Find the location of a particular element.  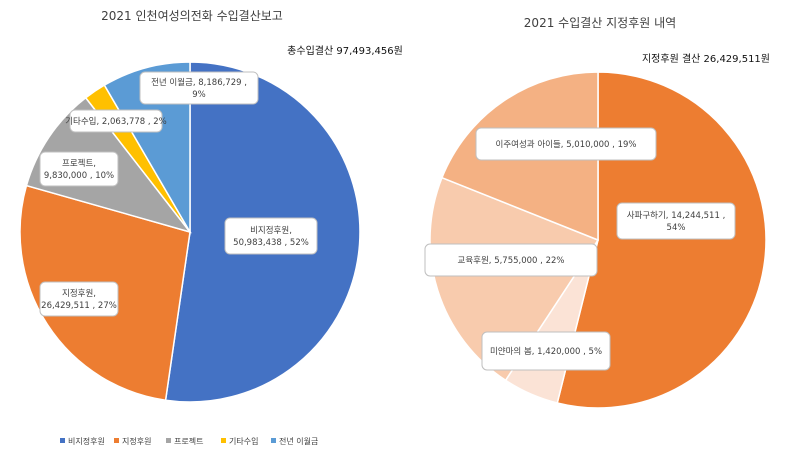

pie2-data-label-1: 미얀마의 봄, 1,420,000 , 5% is located at coordinates (546, 351).